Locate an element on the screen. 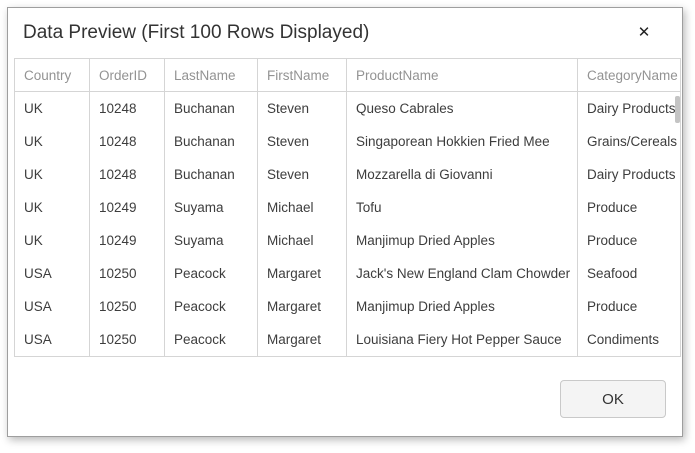 This screenshot has height=453, width=695. column-header-productname: ProductName is located at coordinates (462, 75).